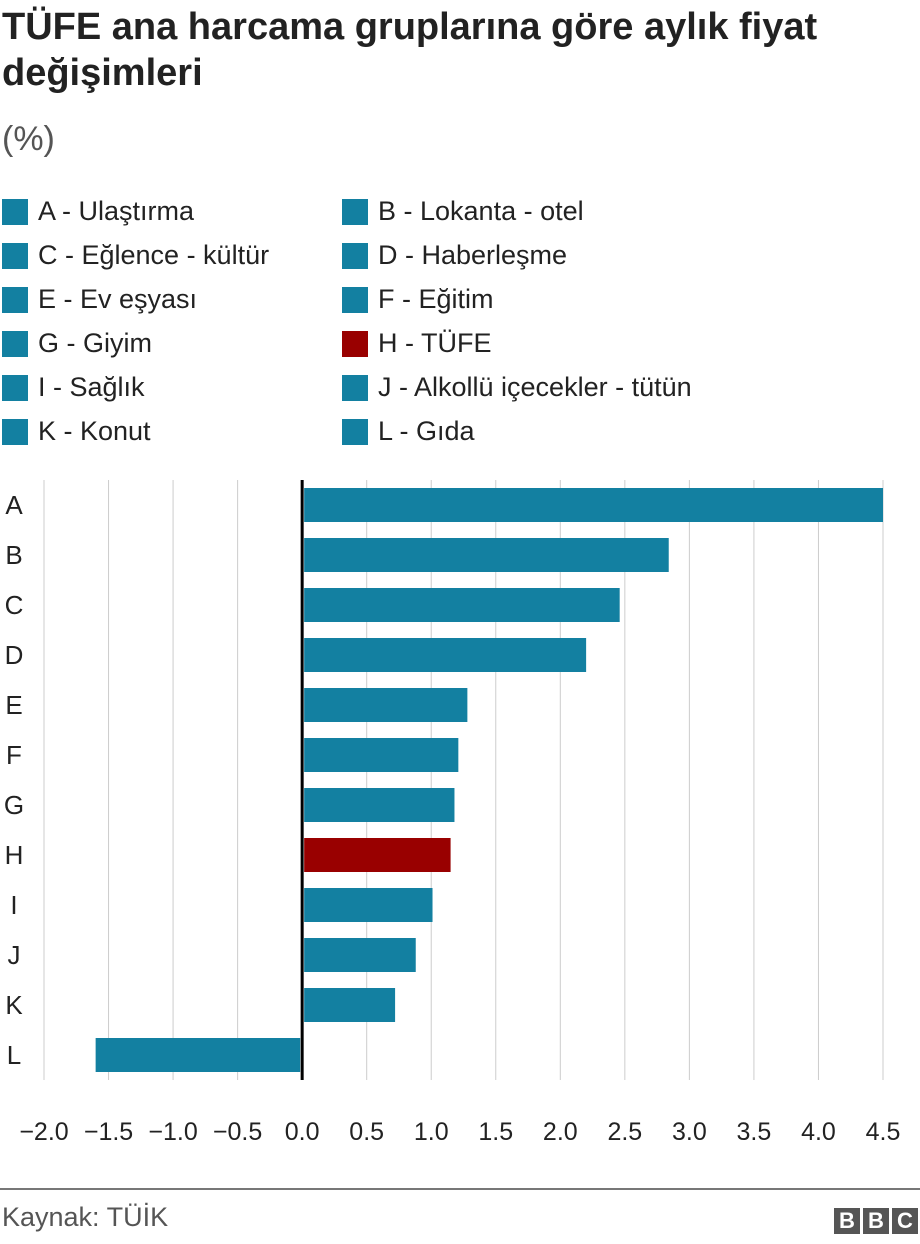 The height and width of the screenshot is (1244, 920). I want to click on y-tick-label: A, so click(14, 505).